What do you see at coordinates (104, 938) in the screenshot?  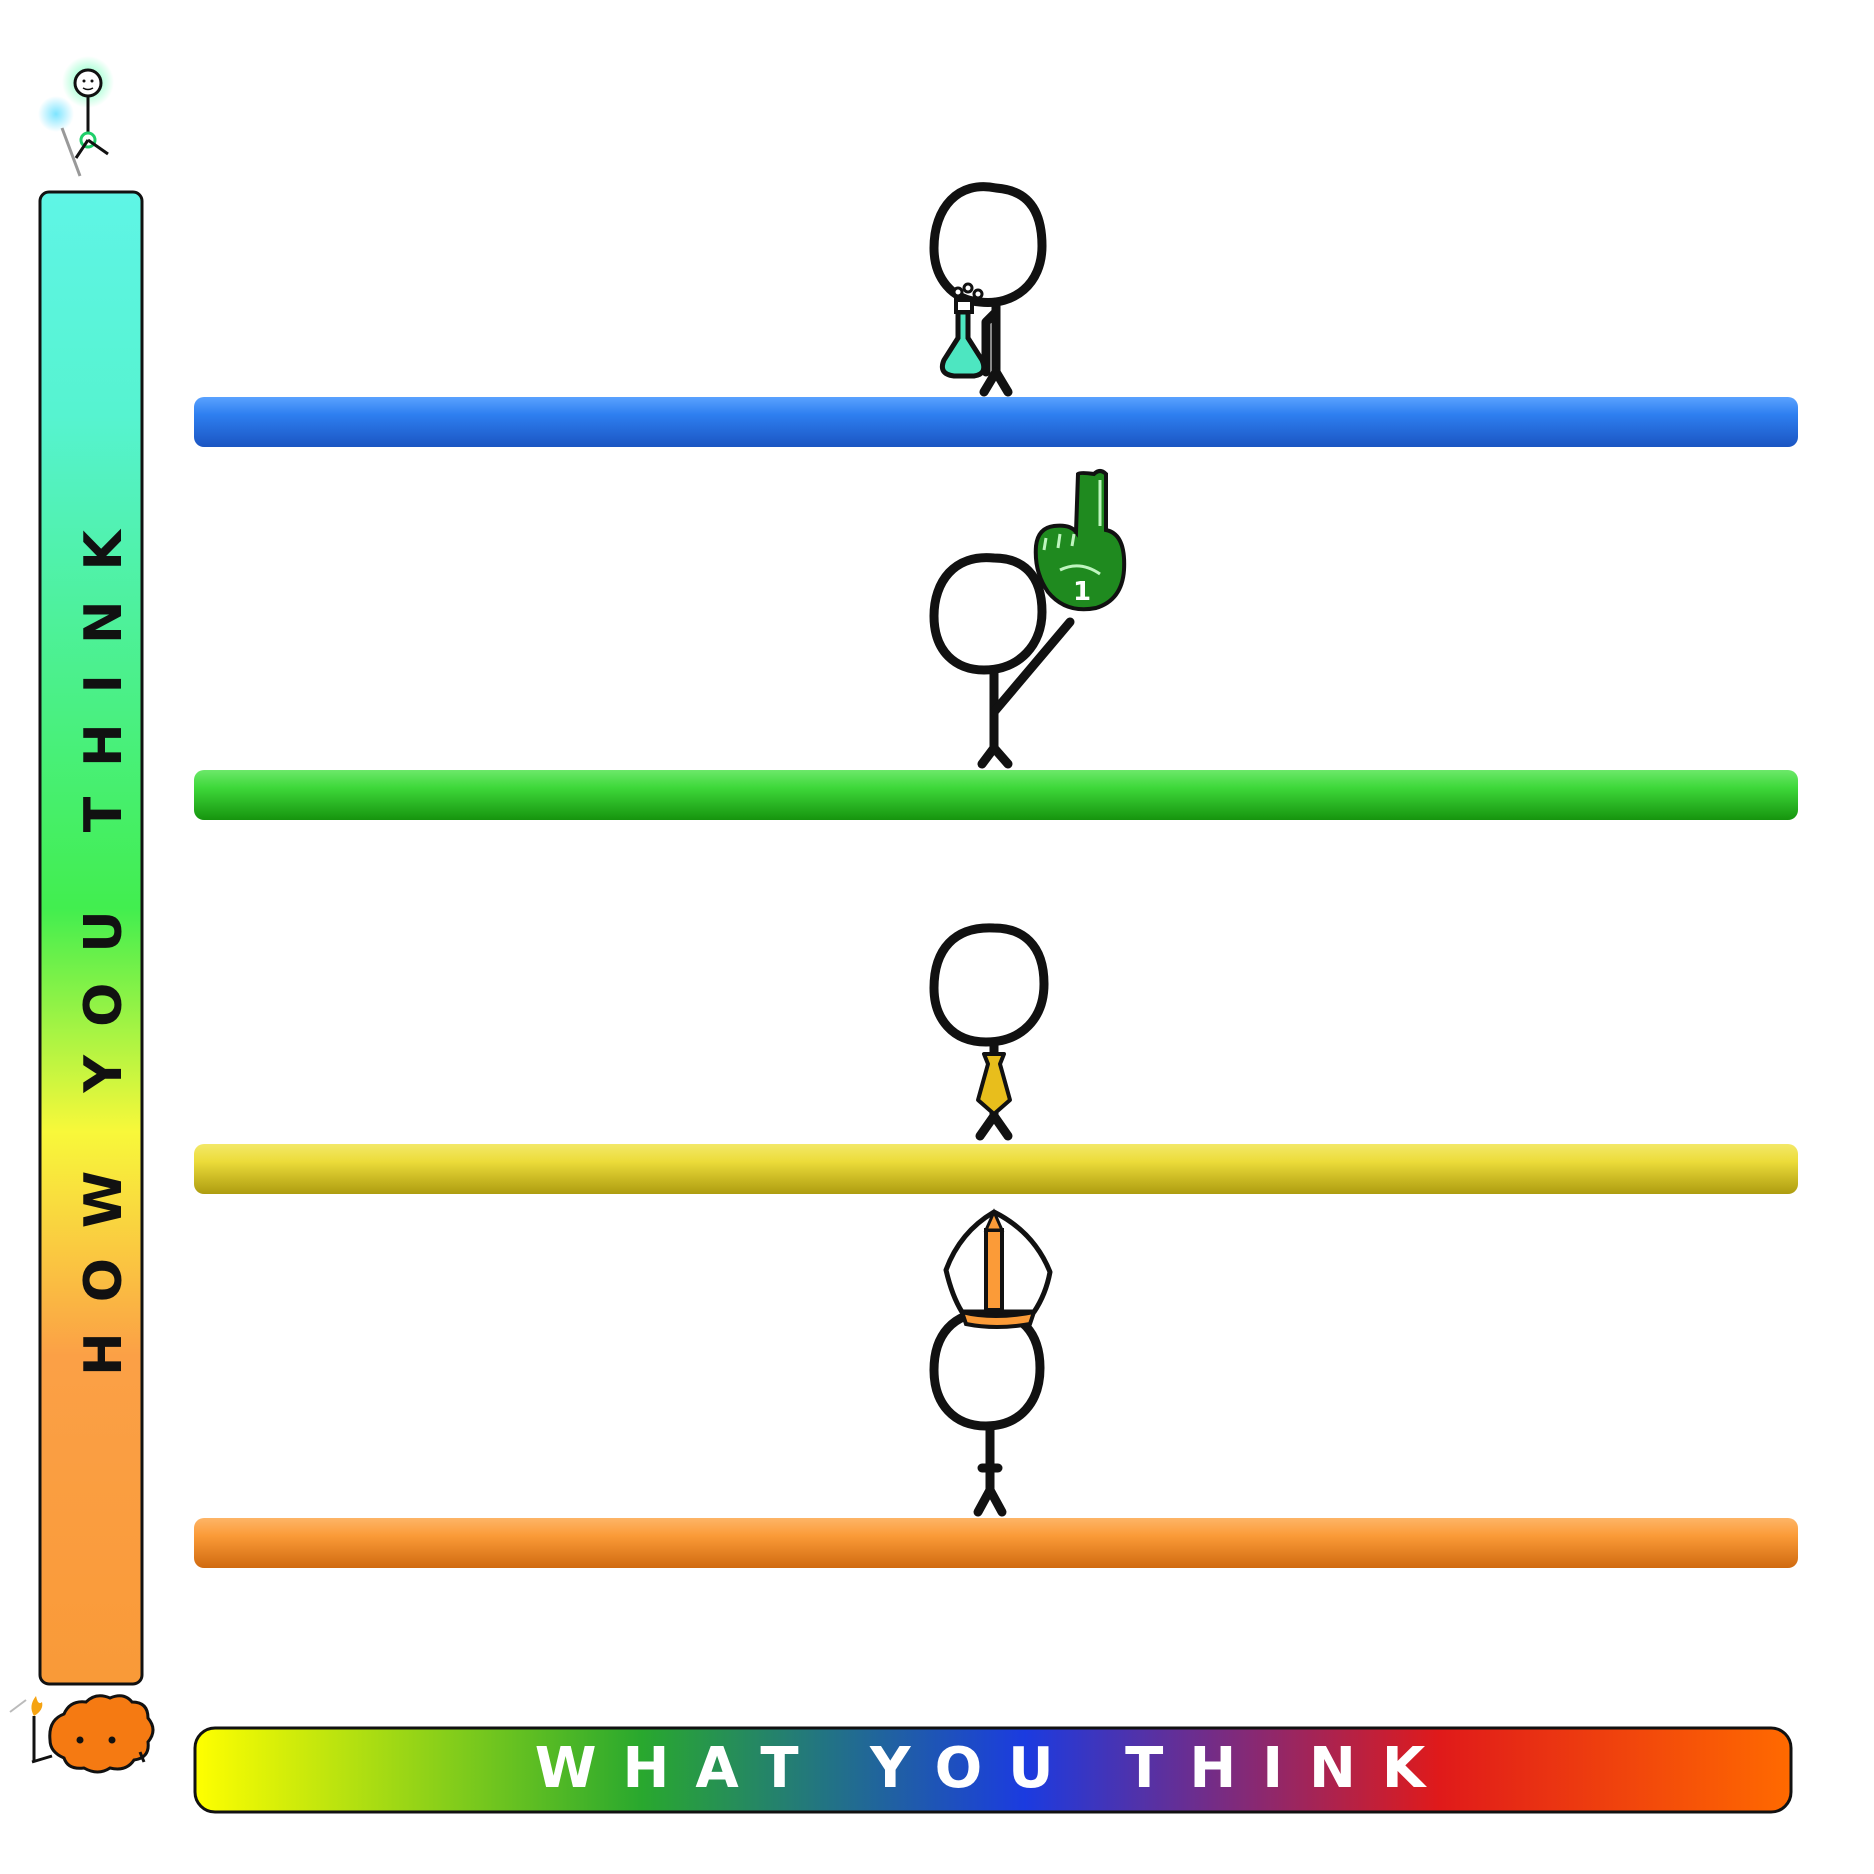 I see `vertical-axis-label: HOW YOU THINK` at bounding box center [104, 938].